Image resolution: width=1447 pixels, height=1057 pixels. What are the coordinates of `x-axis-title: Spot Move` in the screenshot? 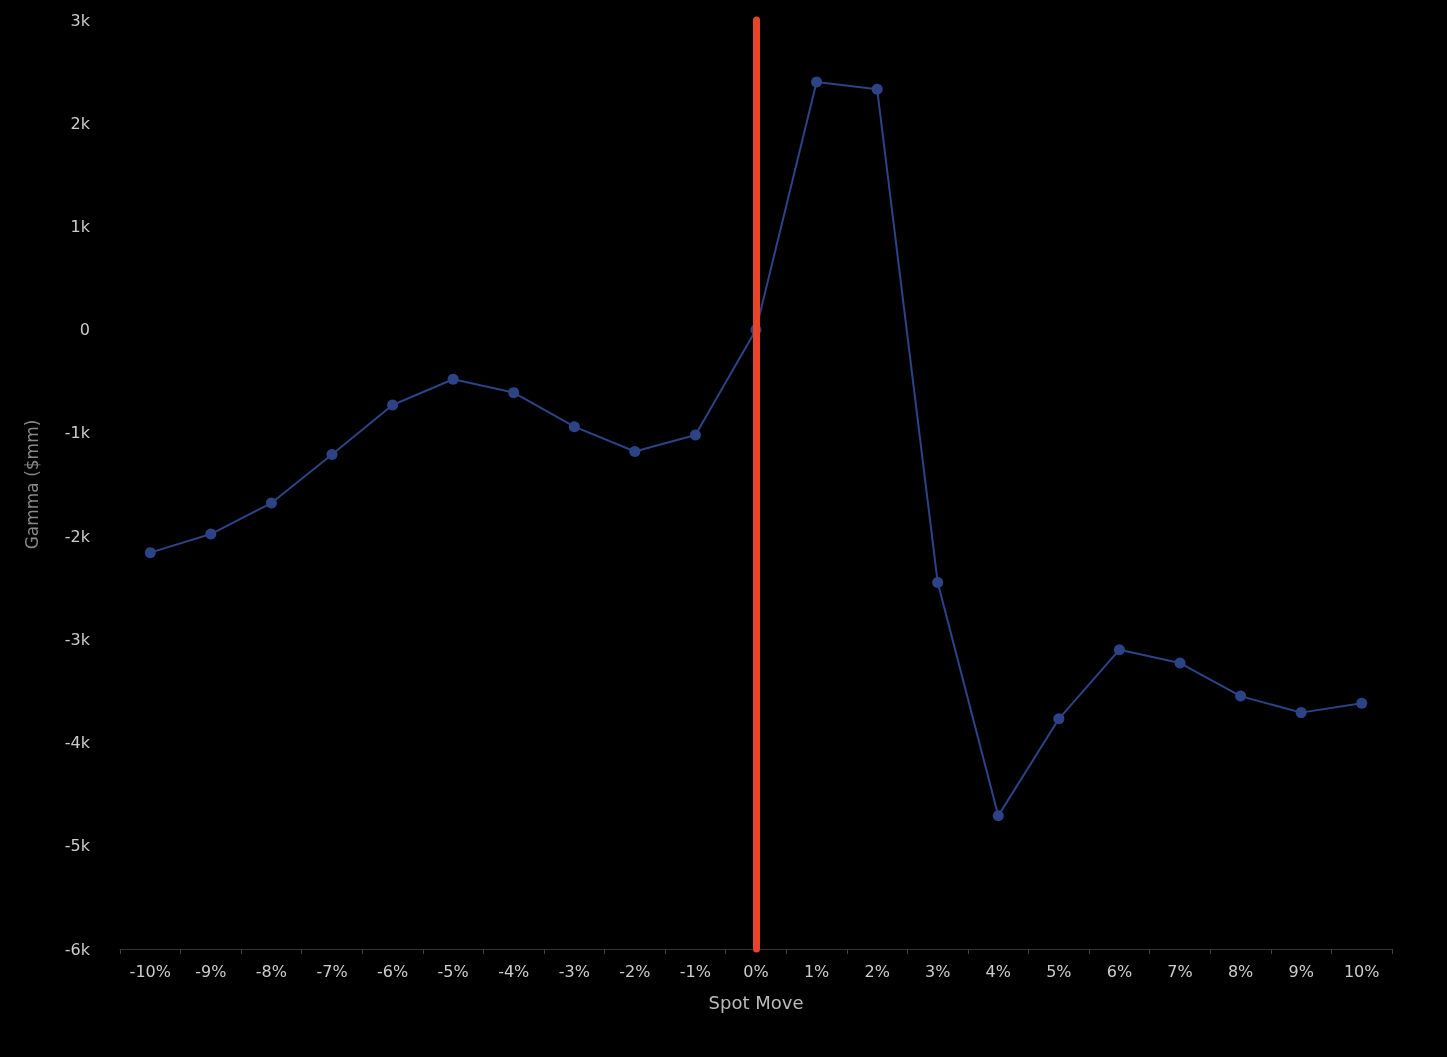 It's located at (756, 1002).